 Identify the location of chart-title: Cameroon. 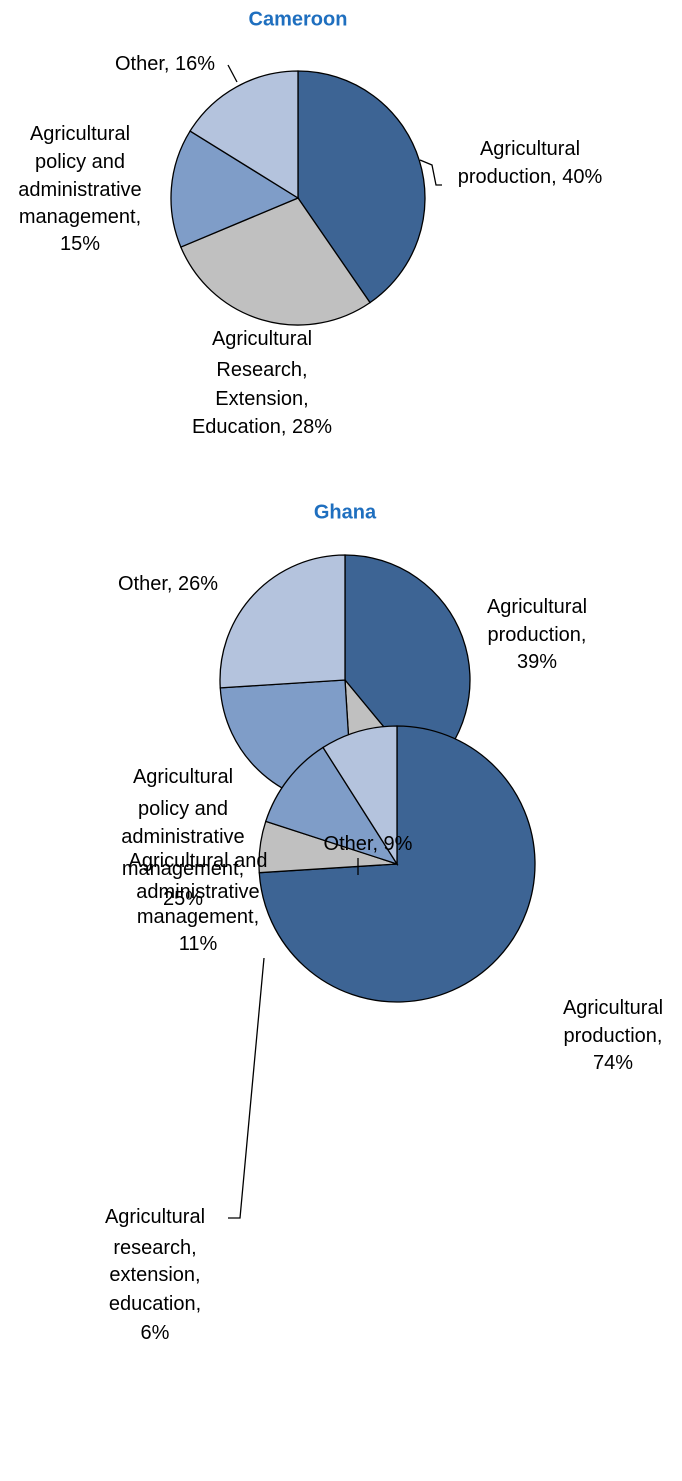
(298, 19).